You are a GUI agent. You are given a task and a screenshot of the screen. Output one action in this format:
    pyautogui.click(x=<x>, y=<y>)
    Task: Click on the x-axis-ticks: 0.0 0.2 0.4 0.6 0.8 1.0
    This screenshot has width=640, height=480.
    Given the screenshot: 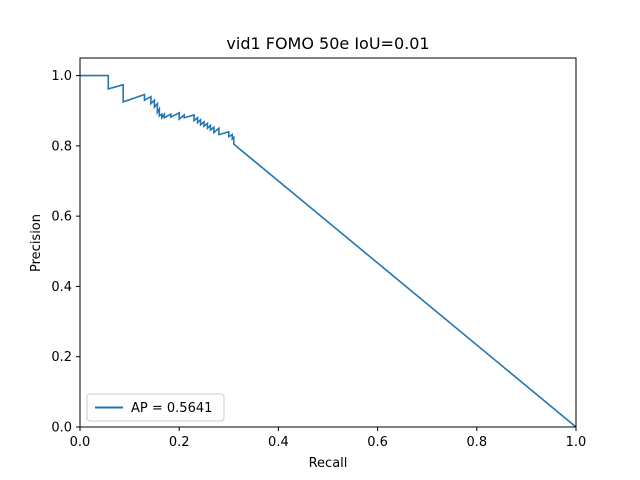 What is the action you would take?
    pyautogui.click(x=328, y=438)
    